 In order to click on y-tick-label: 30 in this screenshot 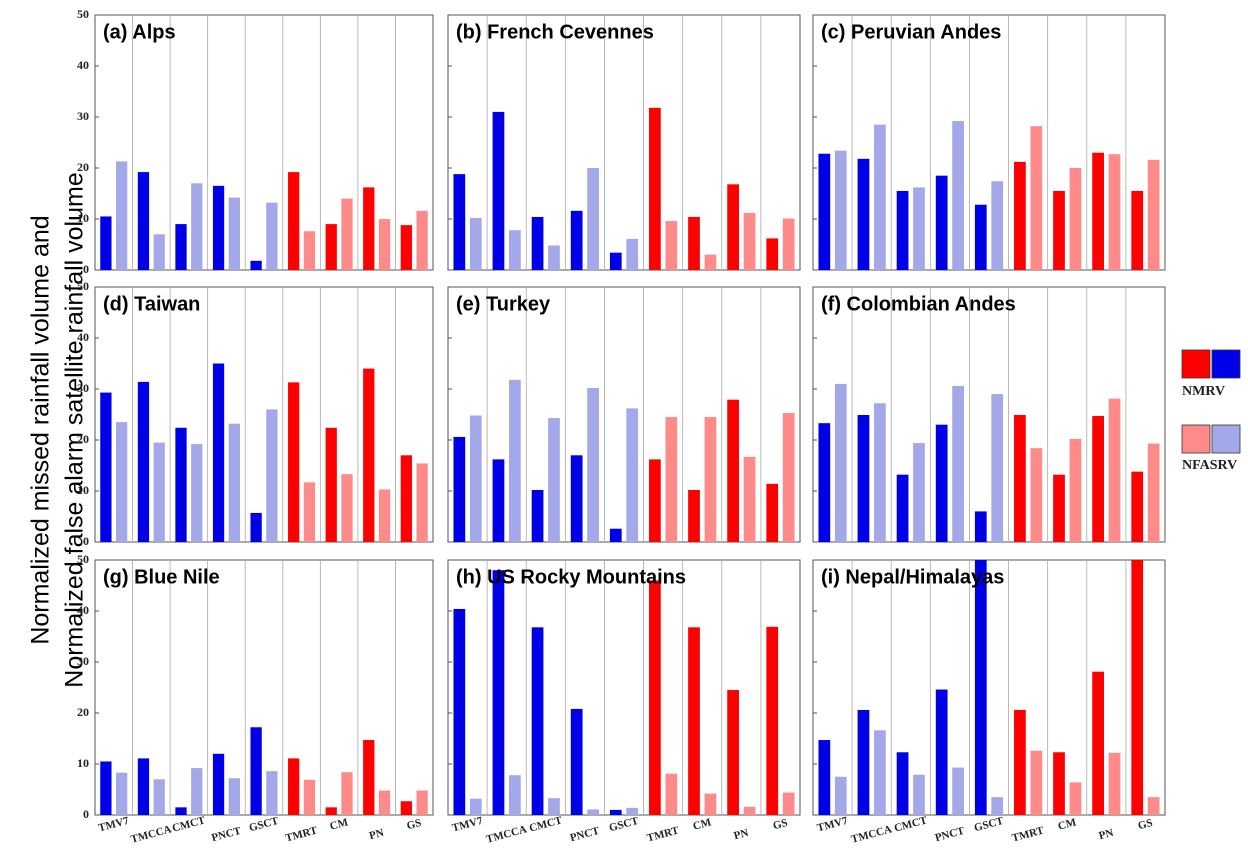, I will do `click(83, 388)`.